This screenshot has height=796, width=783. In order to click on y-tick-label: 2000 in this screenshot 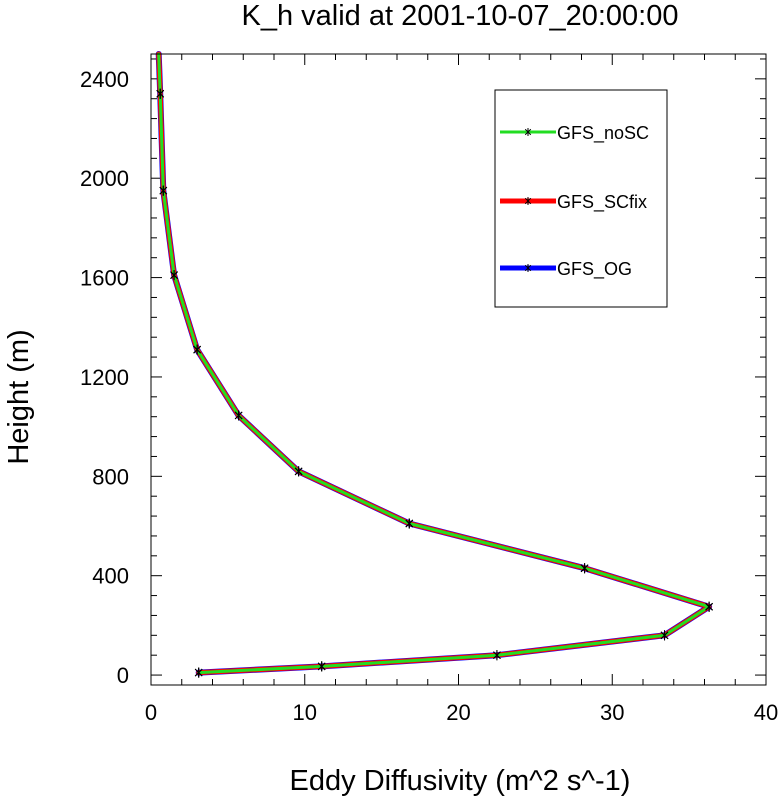, I will do `click(104, 178)`.